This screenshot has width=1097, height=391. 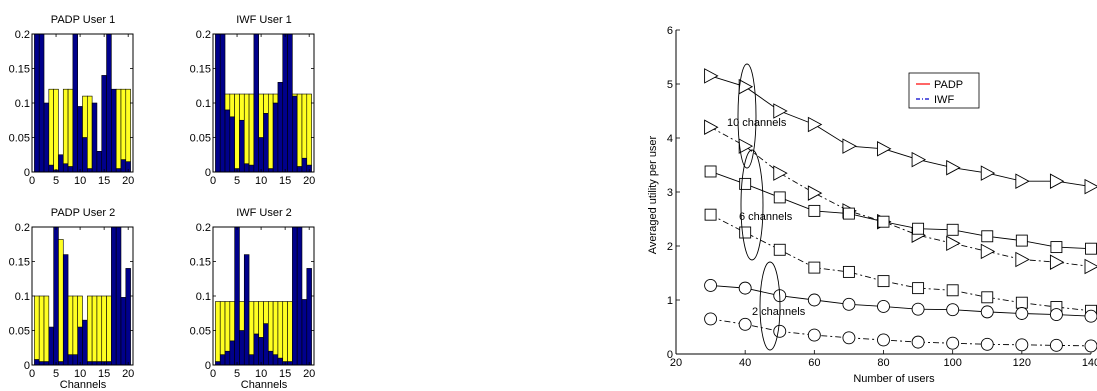 What do you see at coordinates (745, 363) in the screenshot?
I see `x-tick-label: 40` at bounding box center [745, 363].